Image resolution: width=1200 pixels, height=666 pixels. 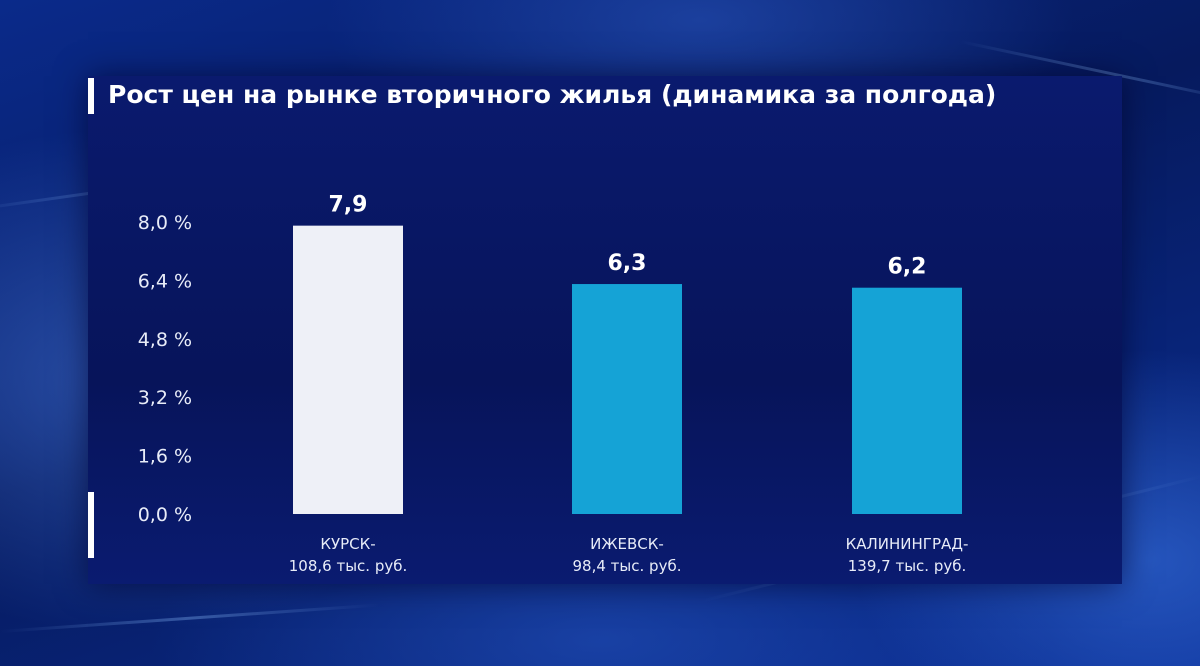 I want to click on y-tick-label: 8,0 %, so click(x=165, y=223).